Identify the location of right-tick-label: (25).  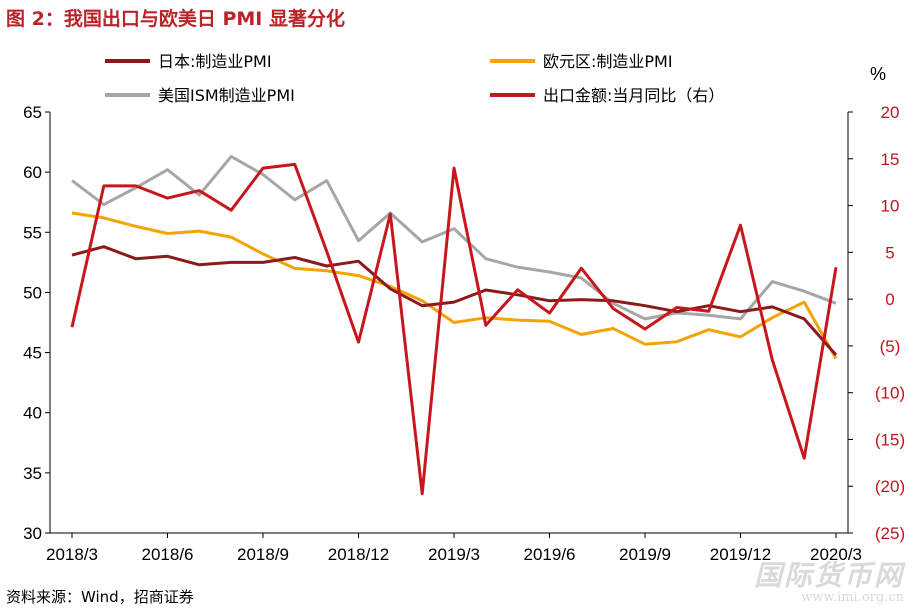
(890, 533).